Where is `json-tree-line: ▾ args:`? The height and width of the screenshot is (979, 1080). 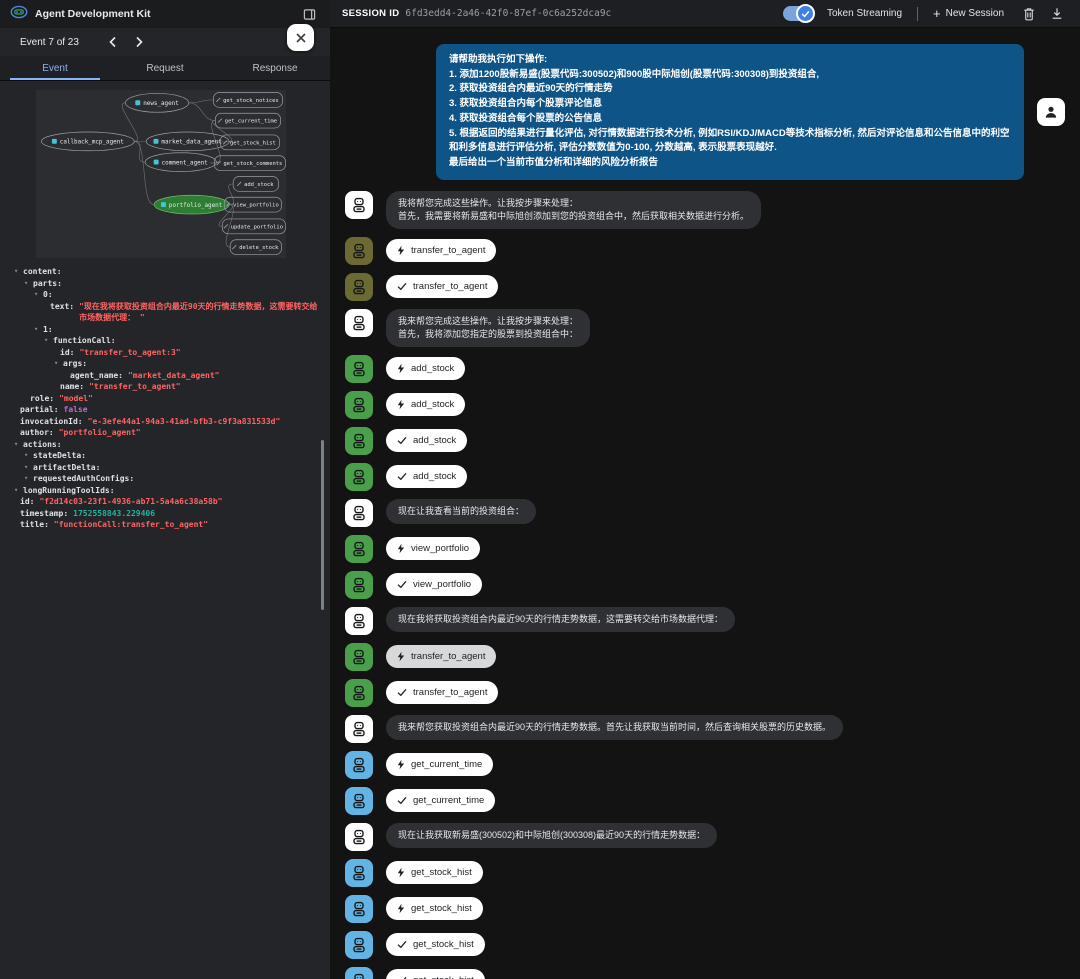
json-tree-line: ▾ args: is located at coordinates (71, 363).